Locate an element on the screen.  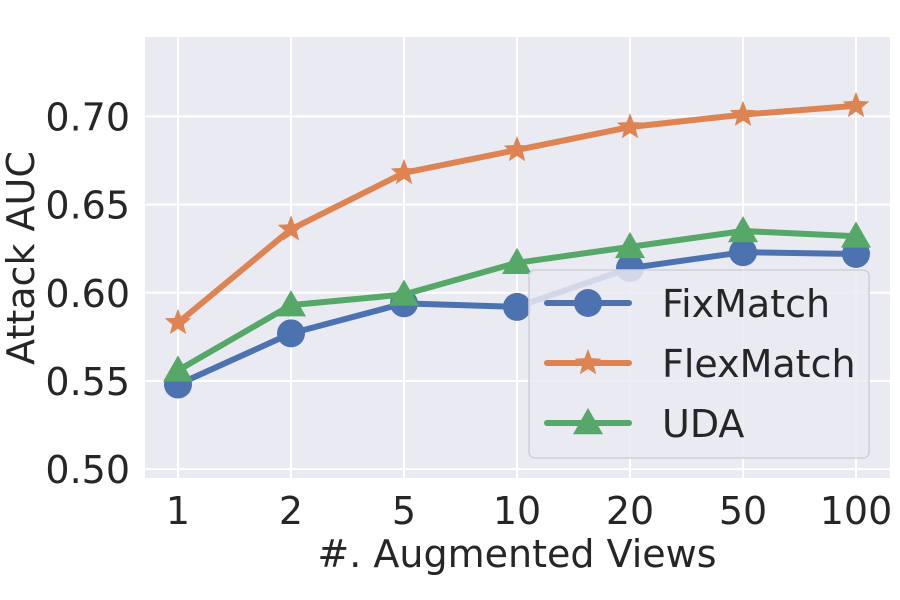
x-axis-label: #. Augmented Views is located at coordinates (516, 554).